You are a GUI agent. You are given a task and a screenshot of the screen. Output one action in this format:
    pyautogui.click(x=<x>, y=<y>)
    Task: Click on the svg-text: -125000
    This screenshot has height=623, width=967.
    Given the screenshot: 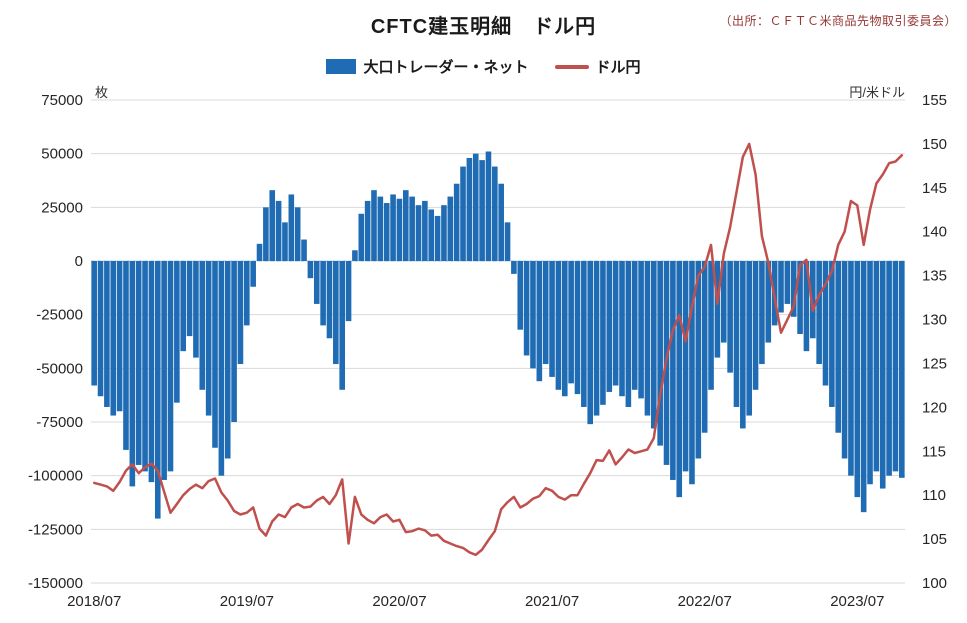 What is the action you would take?
    pyautogui.click(x=55, y=529)
    